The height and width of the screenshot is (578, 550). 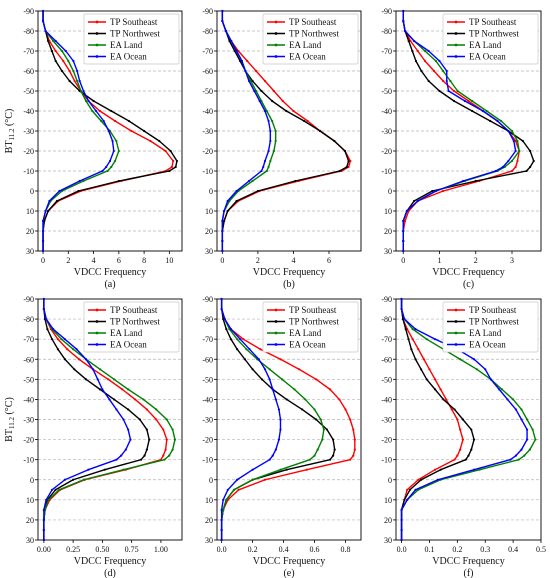 What do you see at coordinates (314, 34) in the screenshot?
I see `legend-entry: TP Northwest` at bounding box center [314, 34].